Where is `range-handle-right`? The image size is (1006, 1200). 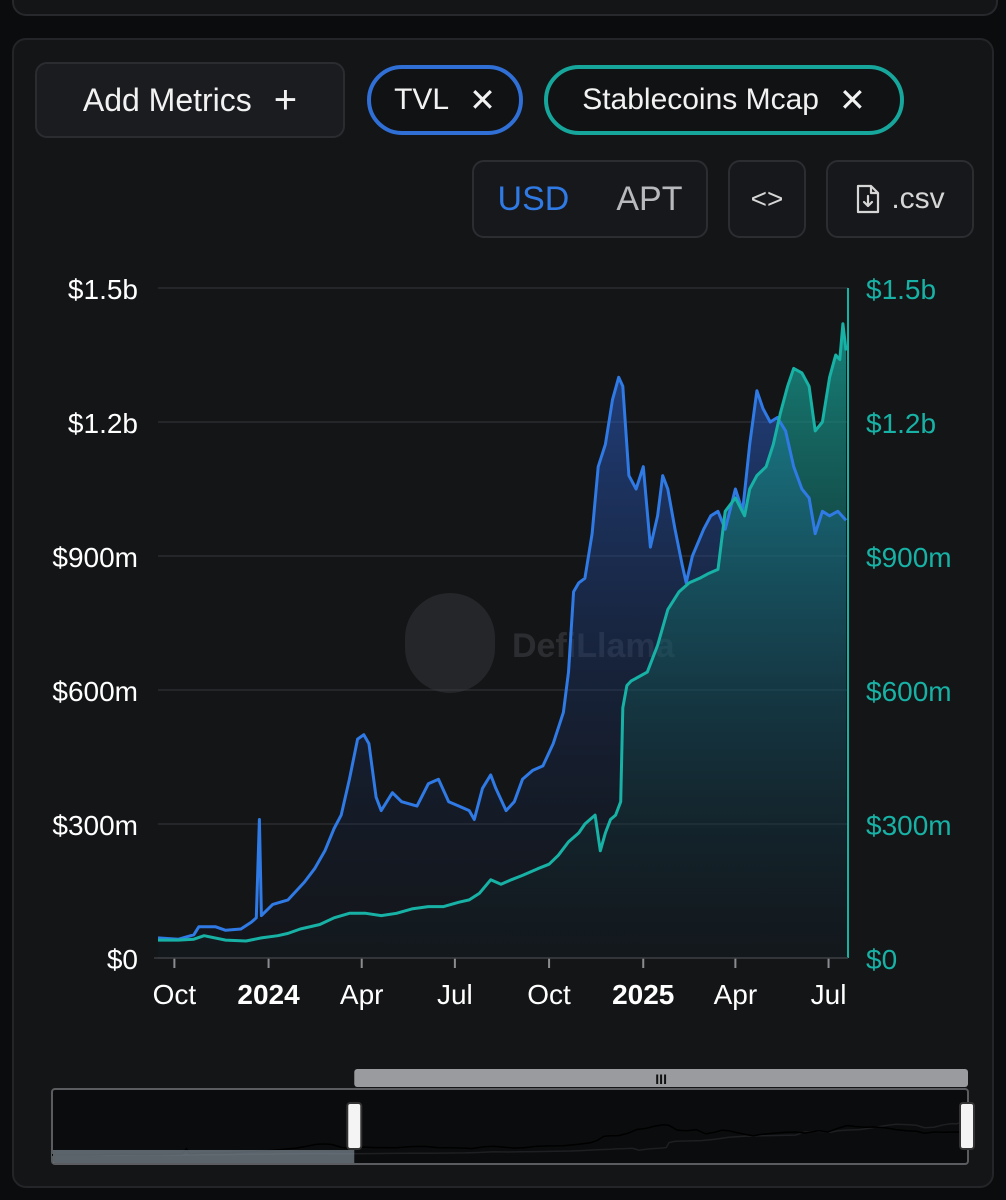
range-handle-right is located at coordinates (967, 1126).